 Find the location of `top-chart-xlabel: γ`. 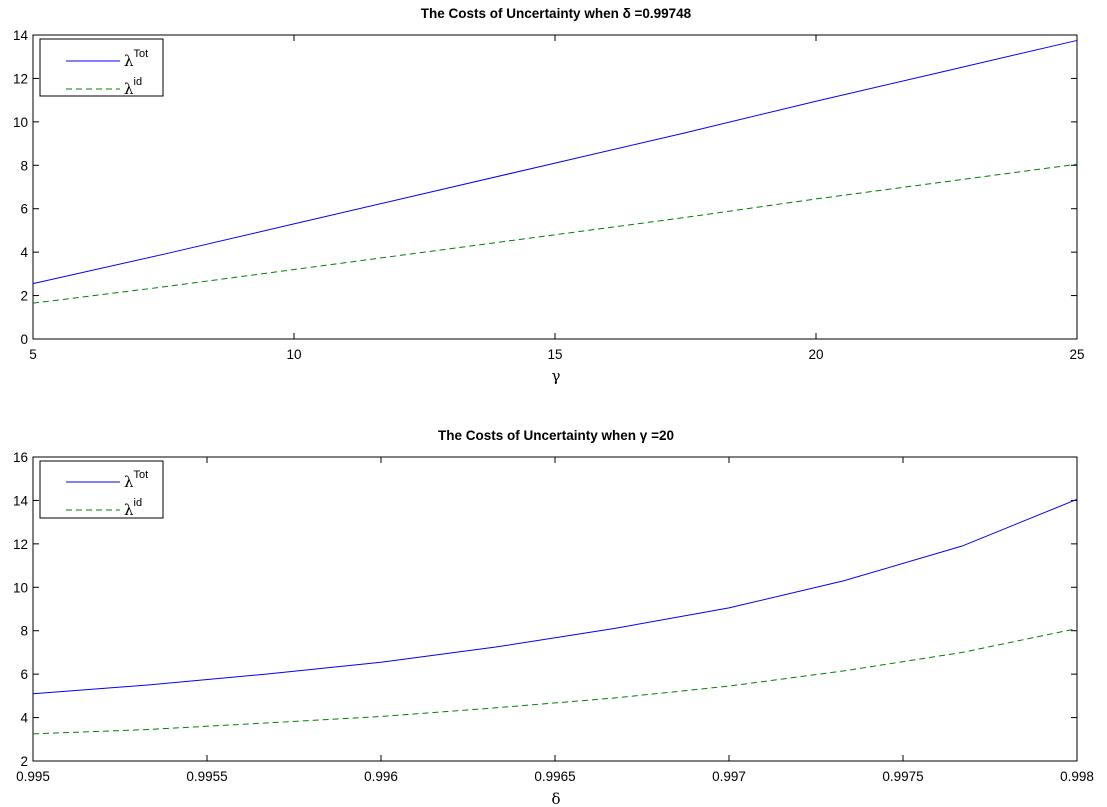

top-chart-xlabel: γ is located at coordinates (556, 376).